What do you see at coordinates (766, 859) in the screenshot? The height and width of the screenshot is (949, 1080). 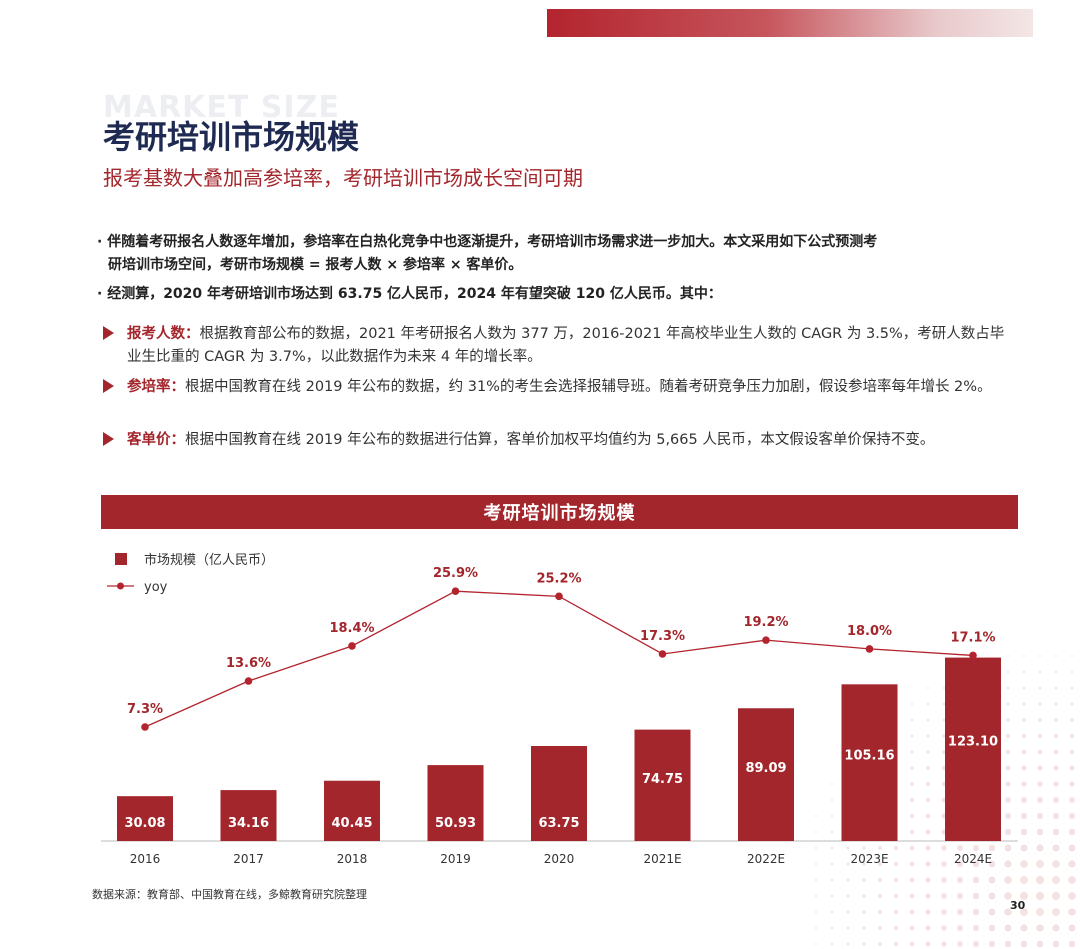 I see `x-tick-label: 2022E` at bounding box center [766, 859].